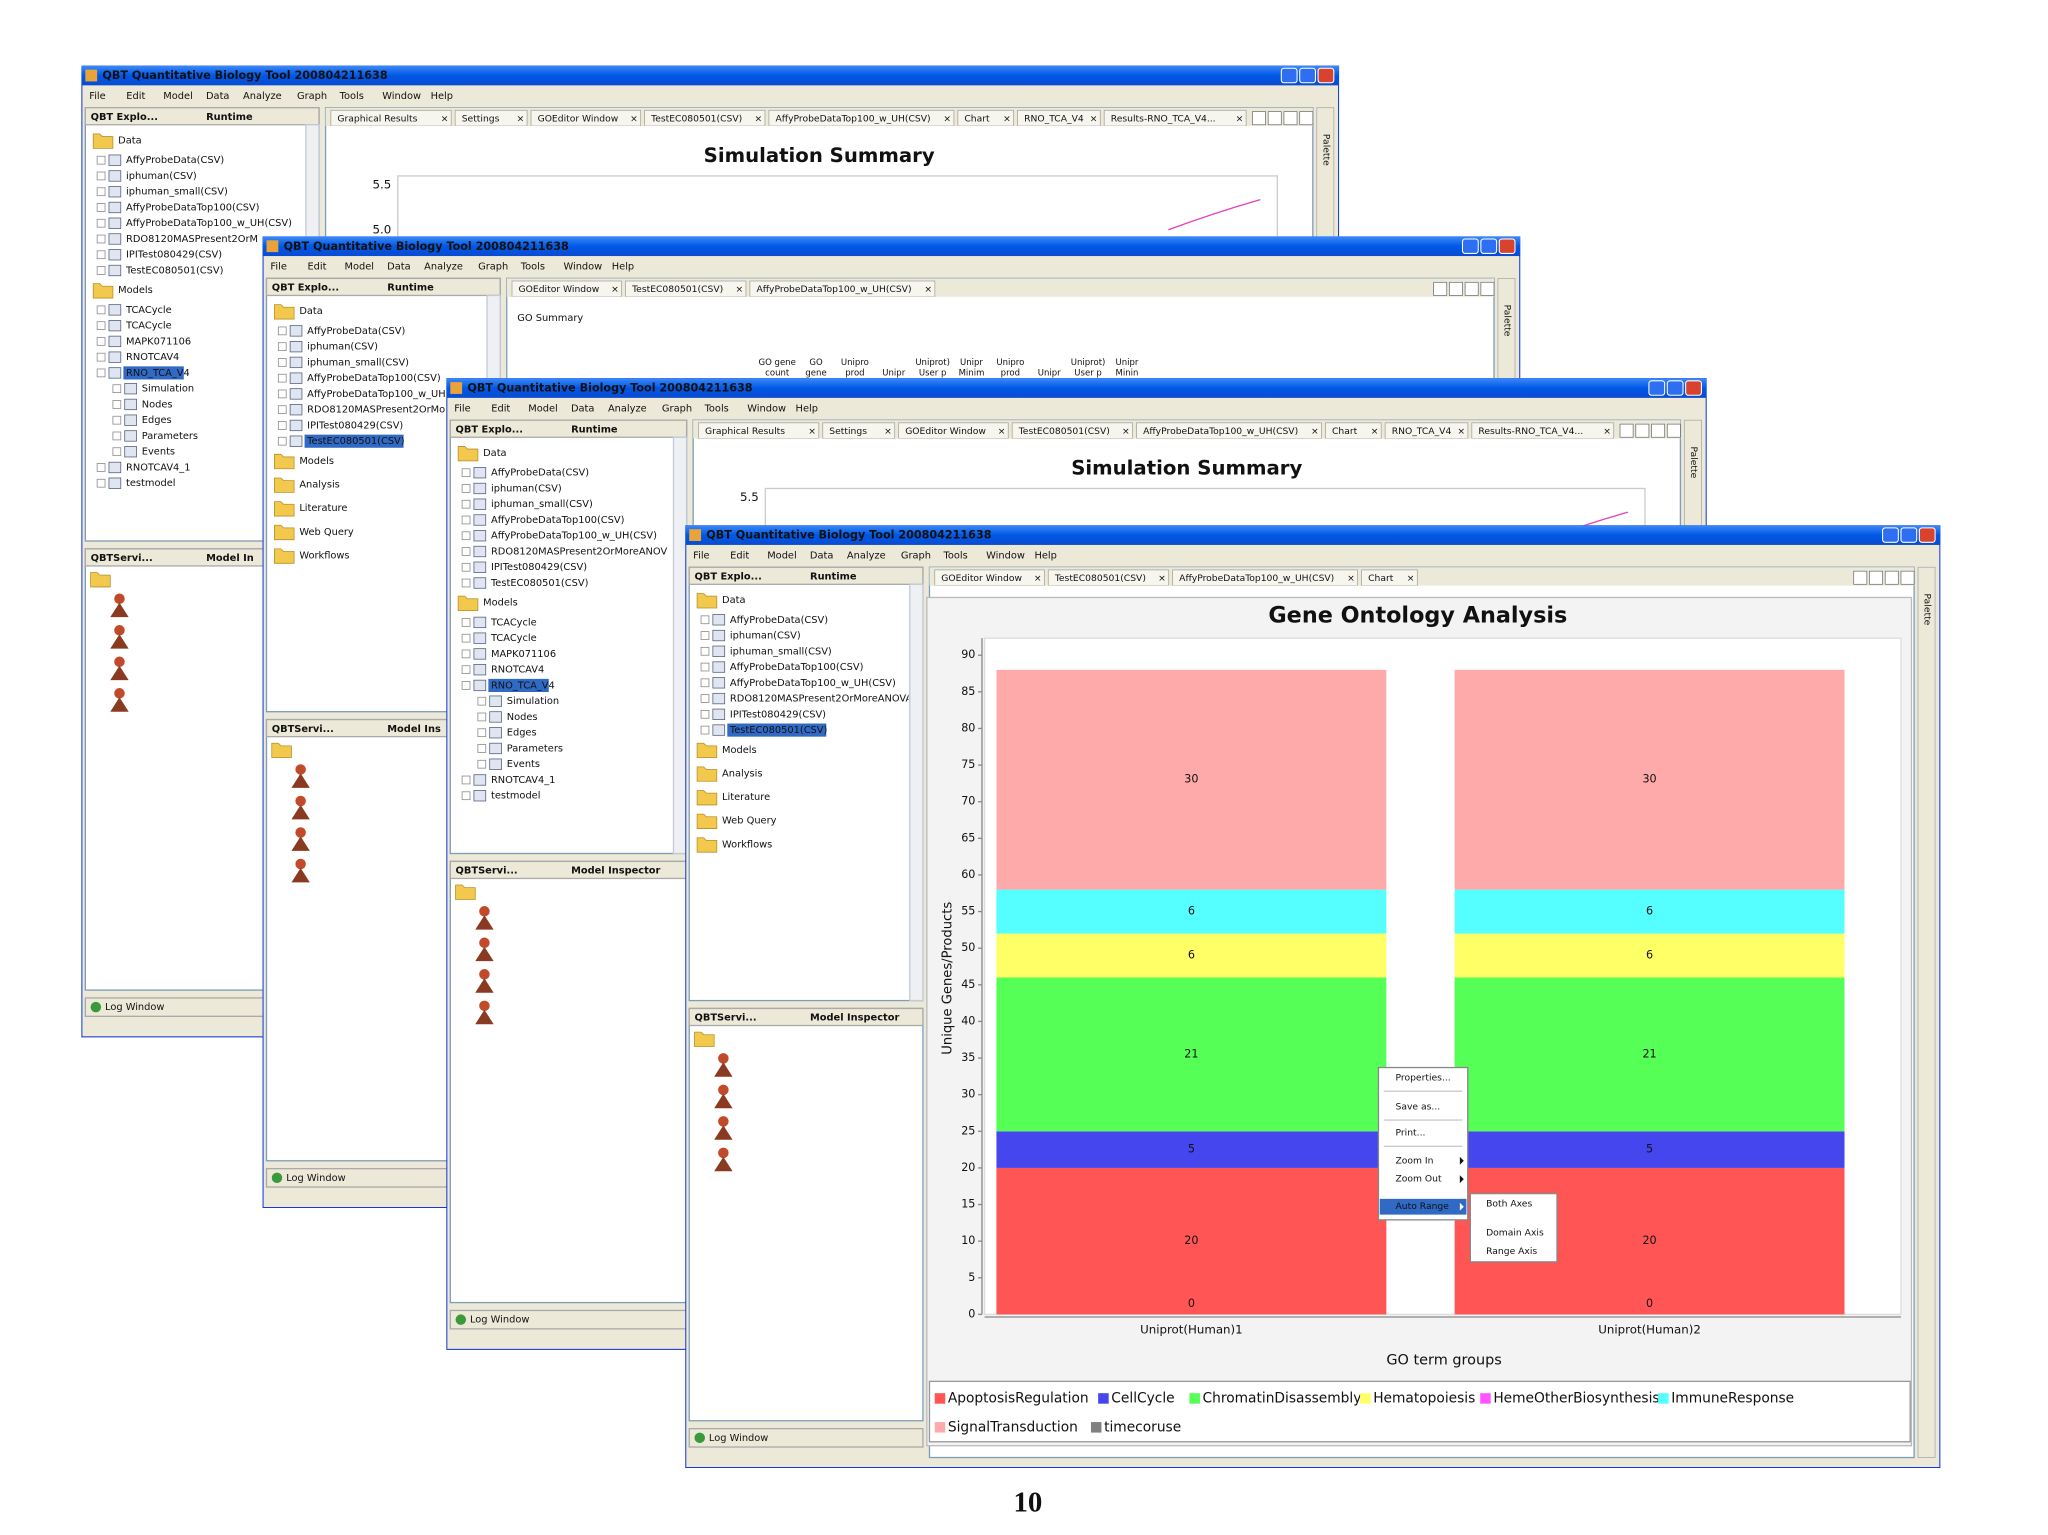 This screenshot has height=1535, width=2048. I want to click on tree-item: Nodes, so click(157, 404).